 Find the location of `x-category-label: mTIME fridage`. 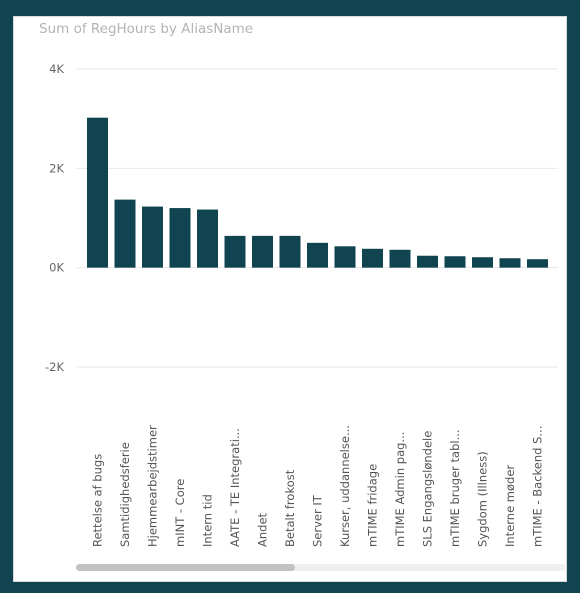

x-category-label: mTIME fridage is located at coordinates (373, 505).